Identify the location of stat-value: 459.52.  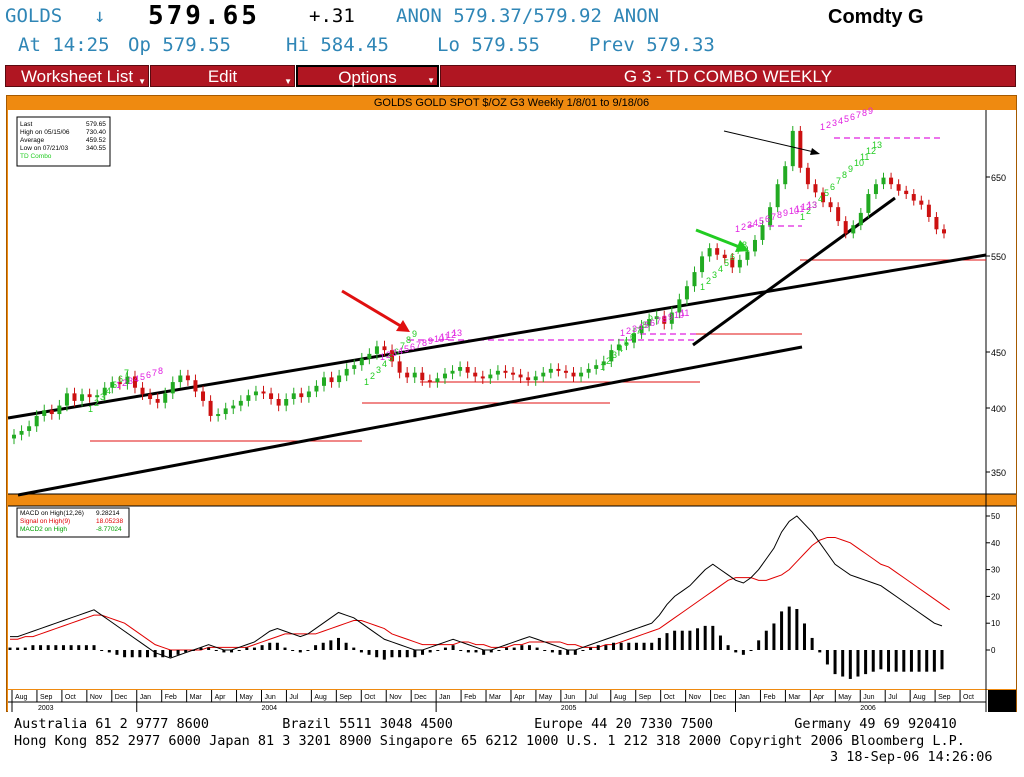
(96, 140).